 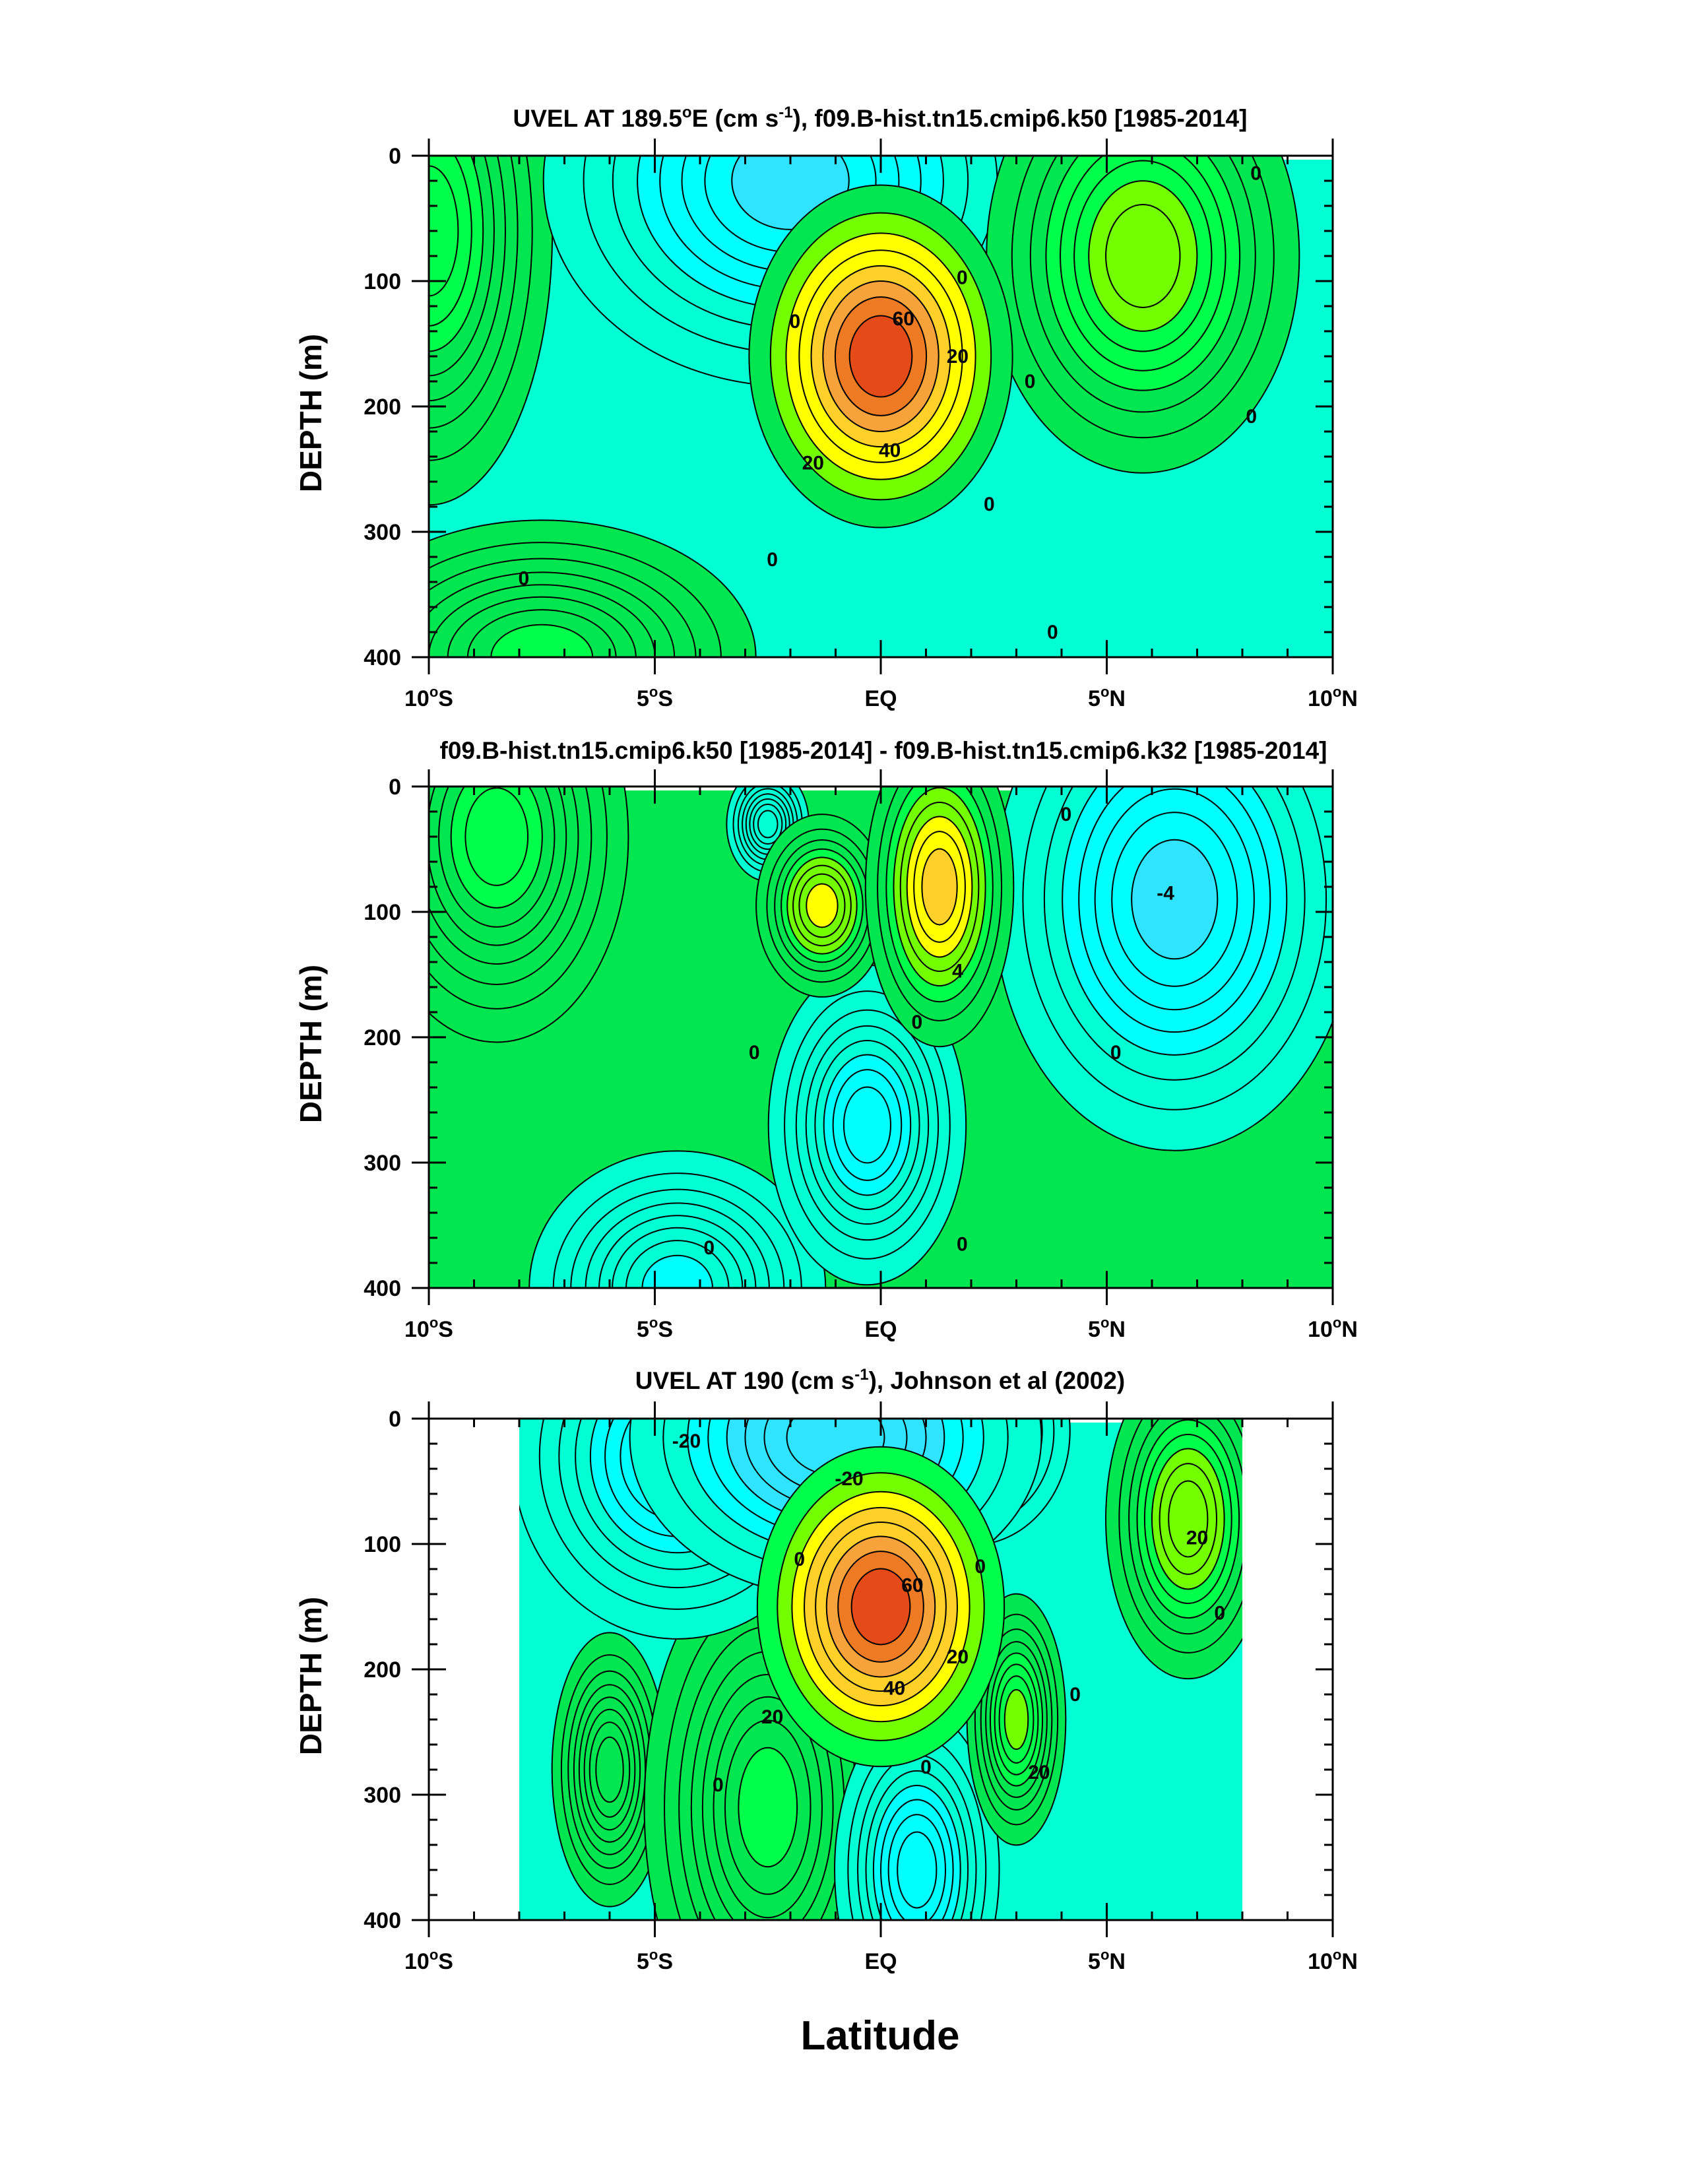 What do you see at coordinates (849, 1479) in the screenshot?
I see `contour-label: -20` at bounding box center [849, 1479].